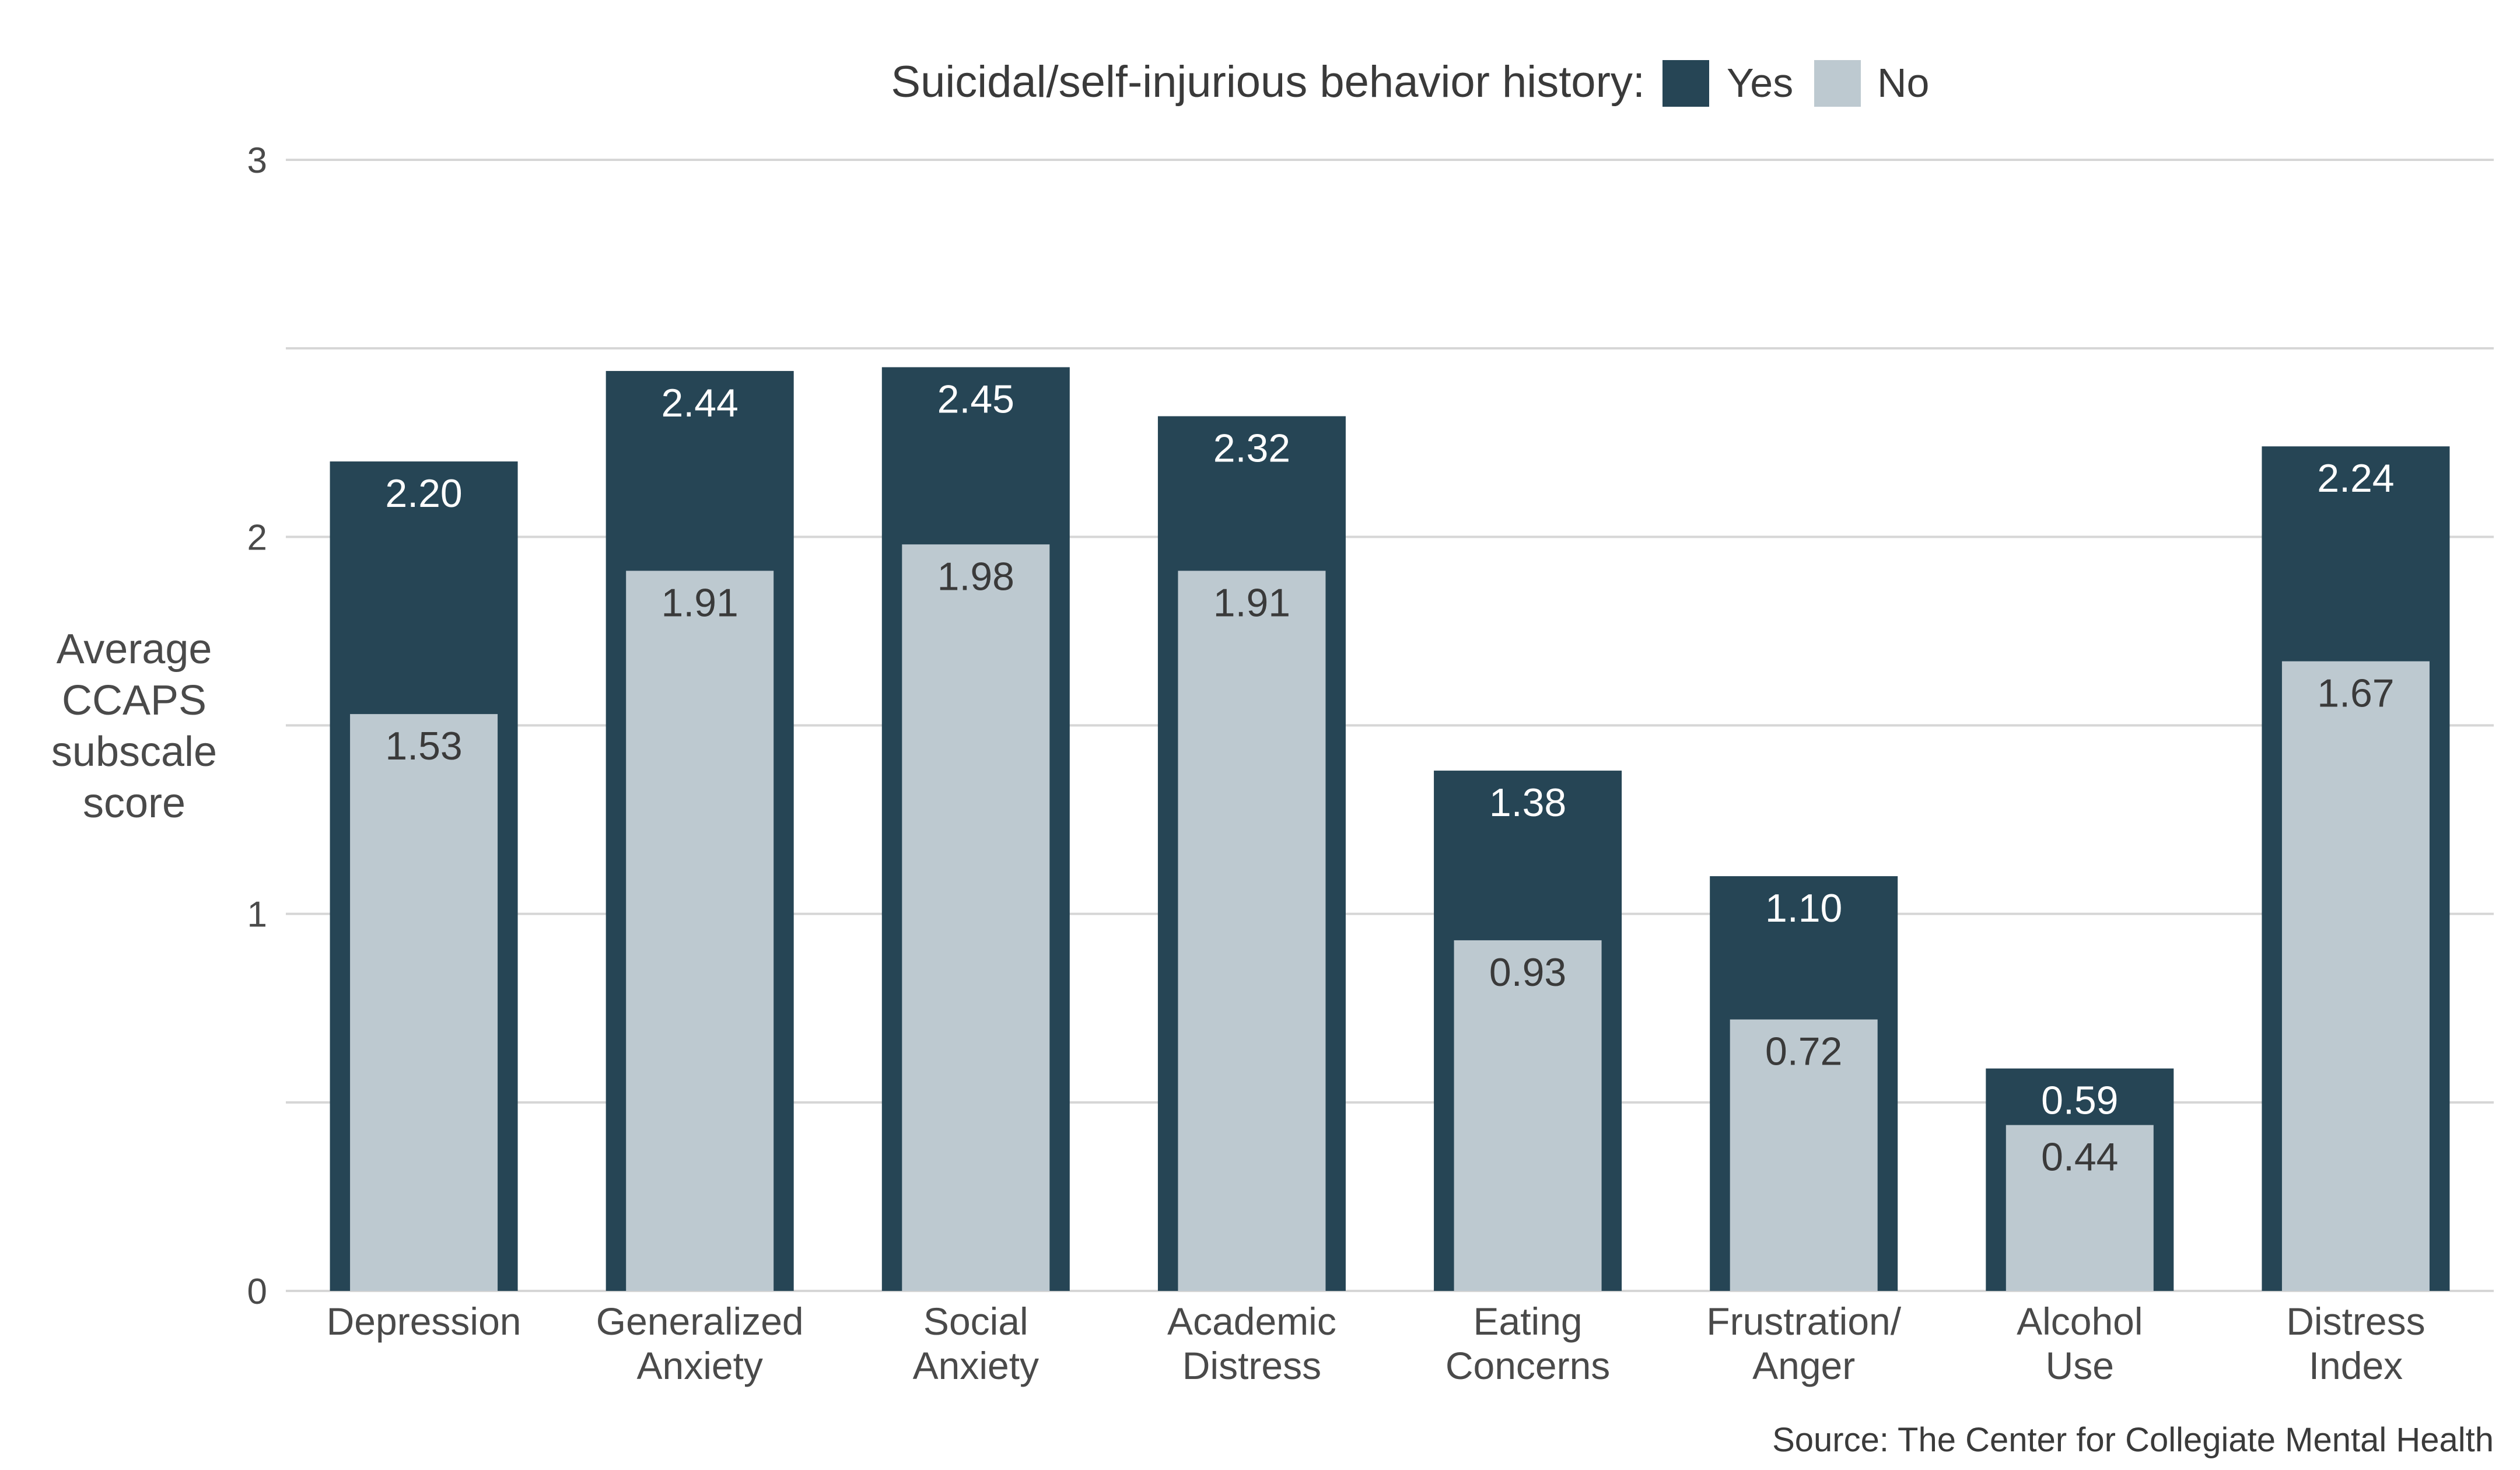 The width and height of the screenshot is (2520, 1470). I want to click on legend-swatch-yes, so click(1685, 83).